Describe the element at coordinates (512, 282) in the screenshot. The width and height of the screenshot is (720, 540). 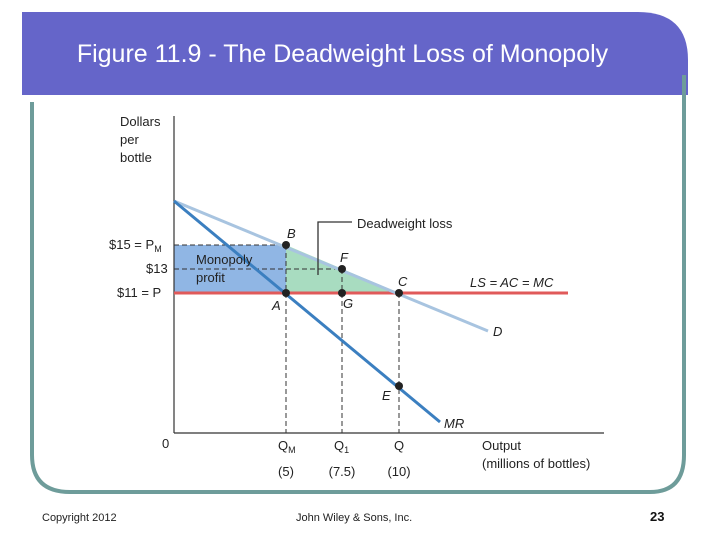
I see `cost-curve-label: LS = AC = MC` at that location.